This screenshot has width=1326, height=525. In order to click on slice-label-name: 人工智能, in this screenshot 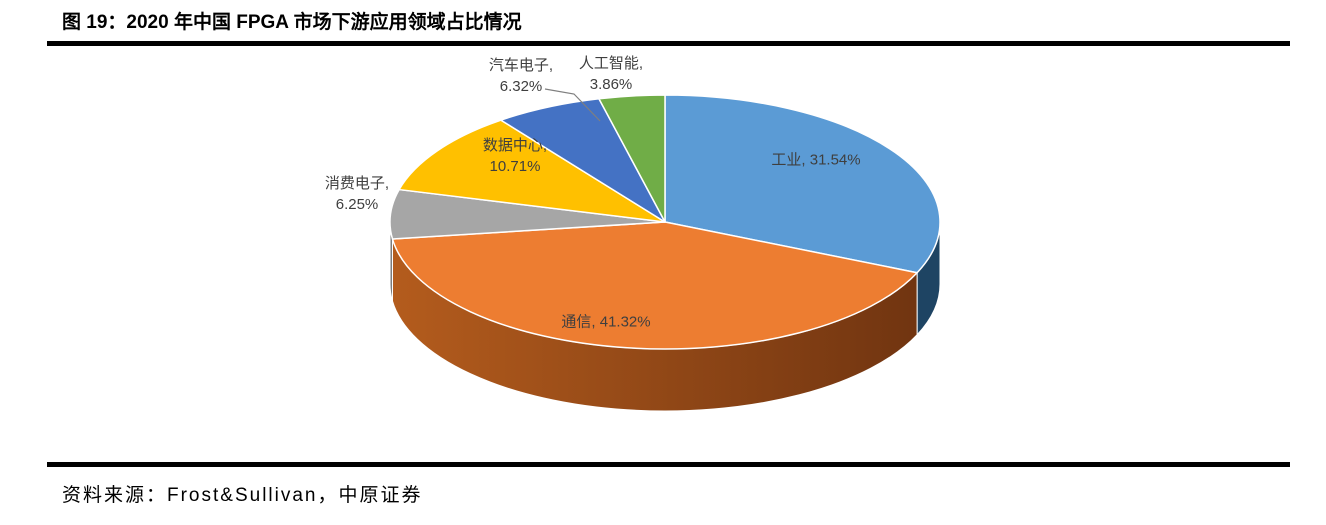, I will do `click(611, 63)`.